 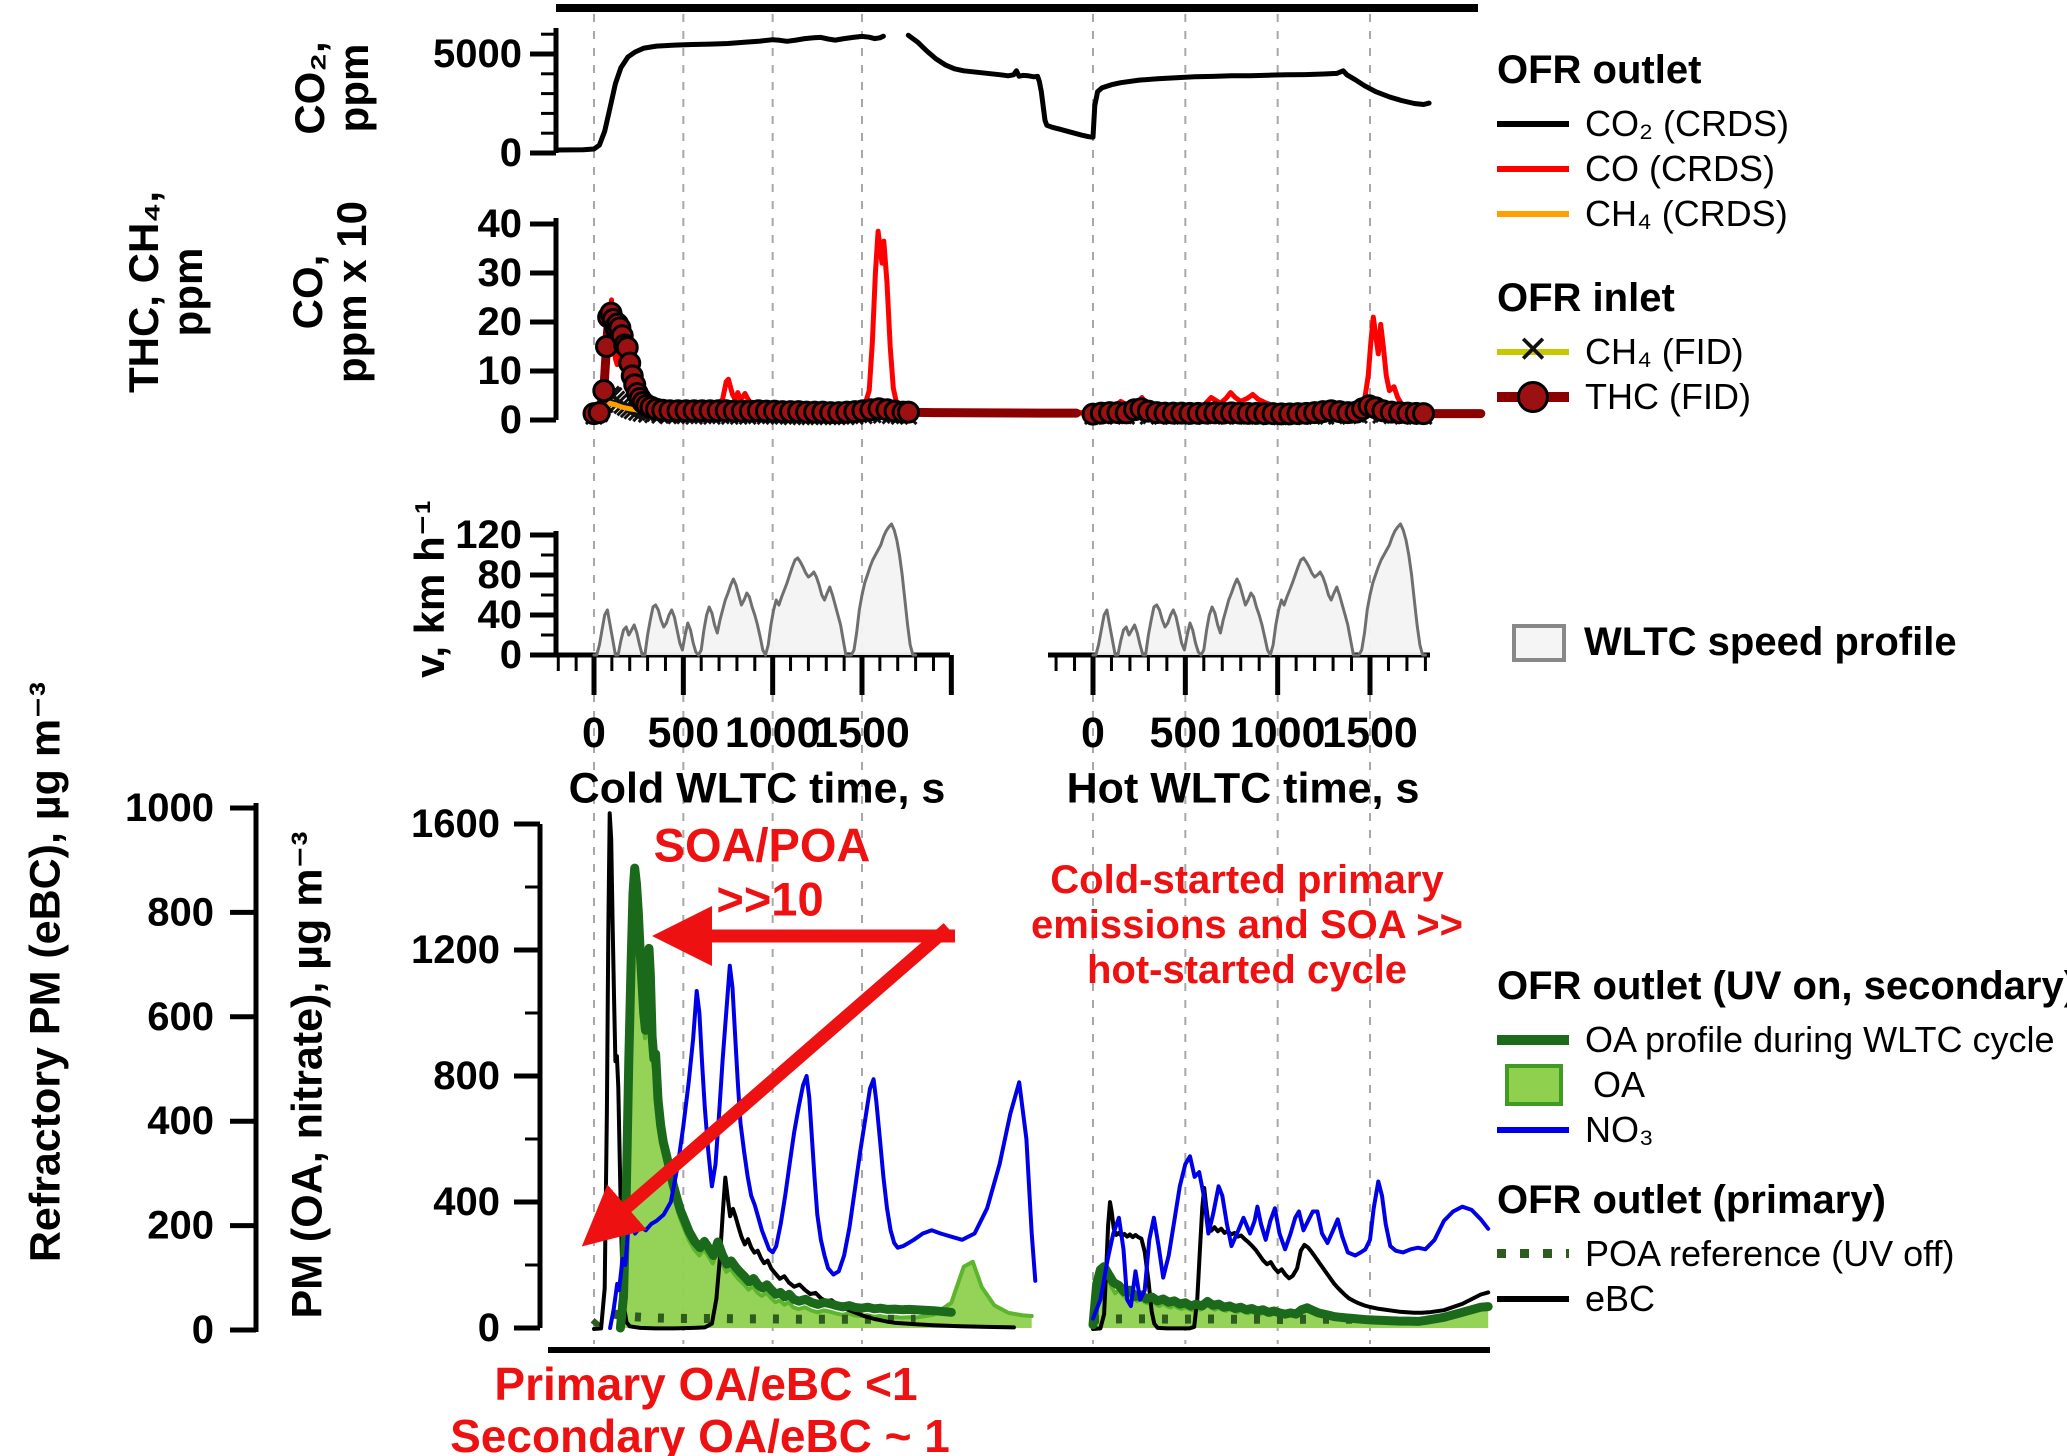 What do you see at coordinates (773, 733) in the screenshot?
I see `x-tick-label-cold: 1000` at bounding box center [773, 733].